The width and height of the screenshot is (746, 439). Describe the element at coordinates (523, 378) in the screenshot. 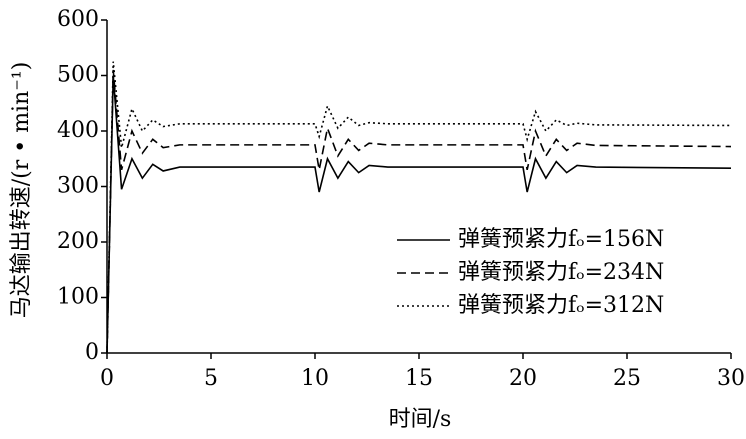

I see `x-tick-label: 20` at that location.